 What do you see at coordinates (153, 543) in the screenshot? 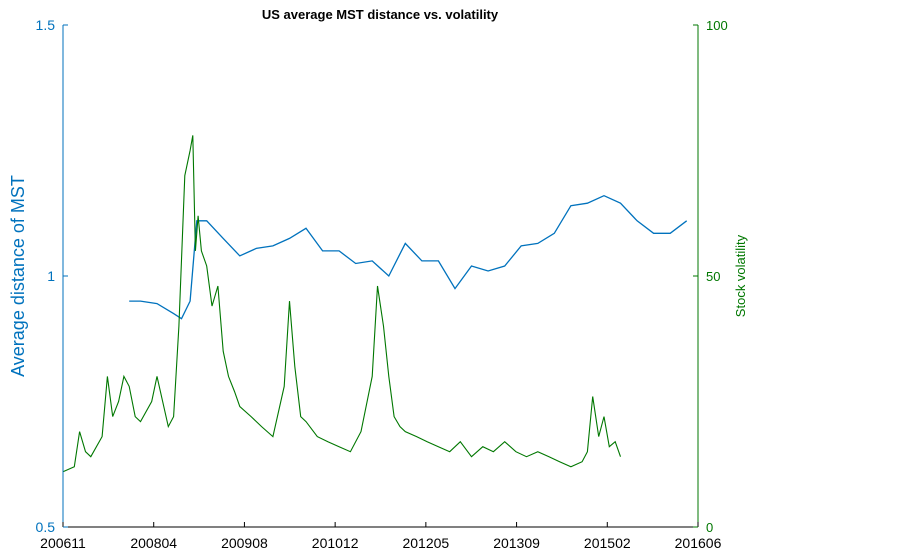
I see `x-tick-label: 200804` at bounding box center [153, 543].